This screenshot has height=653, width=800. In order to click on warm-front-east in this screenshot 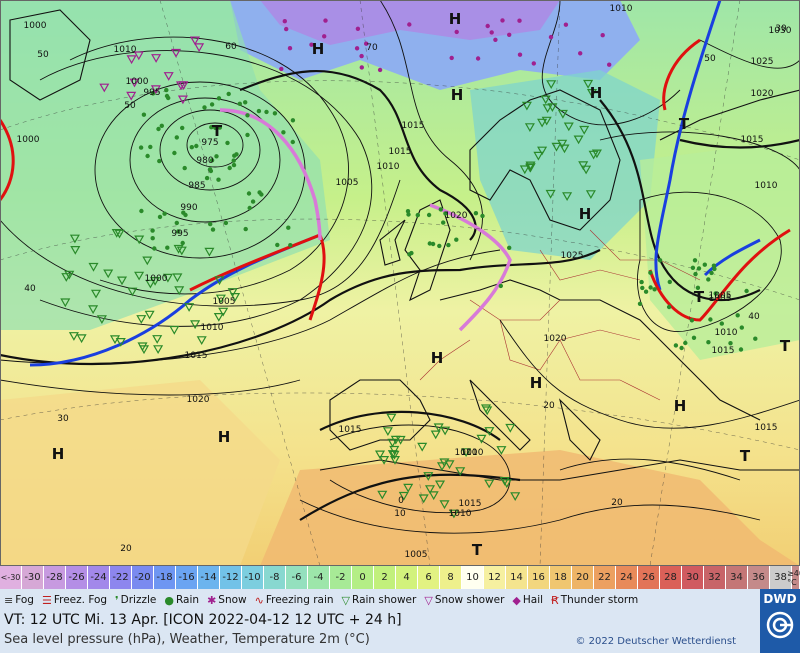, I will do `click(681, 74)`.